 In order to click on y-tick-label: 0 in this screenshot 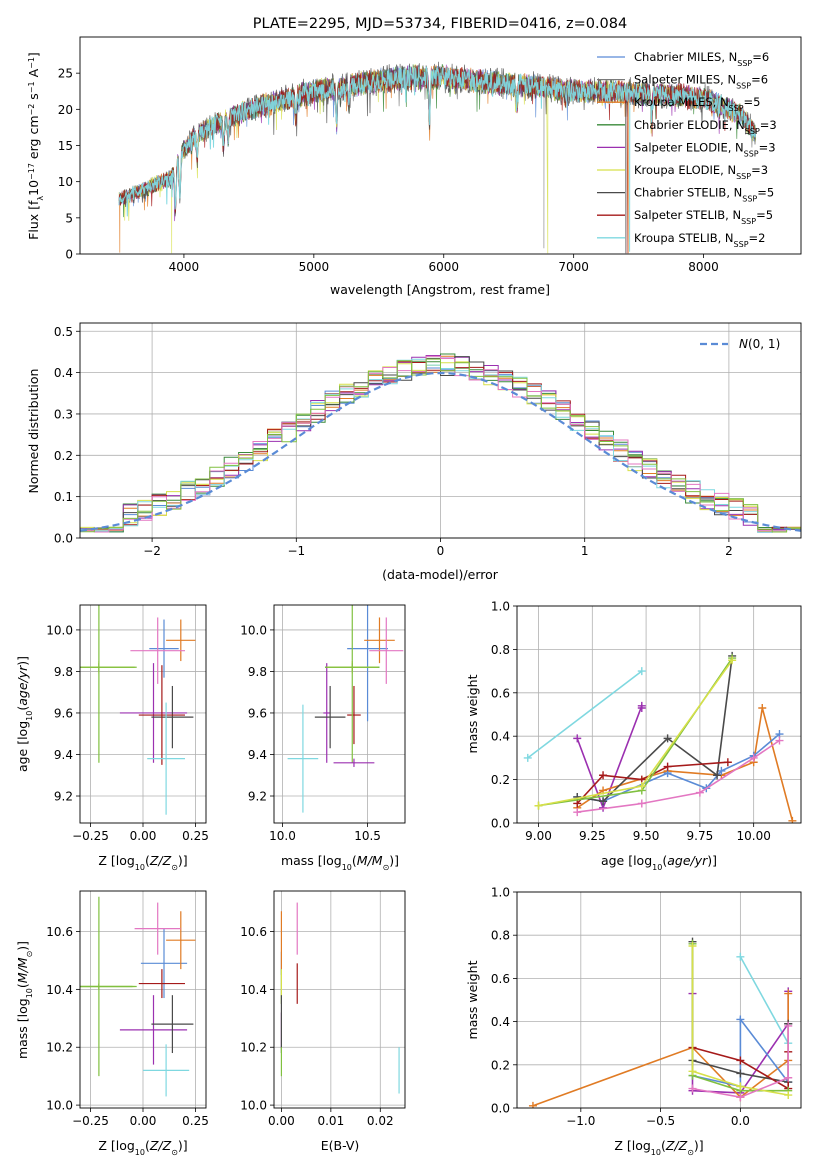, I will do `click(69, 255)`.